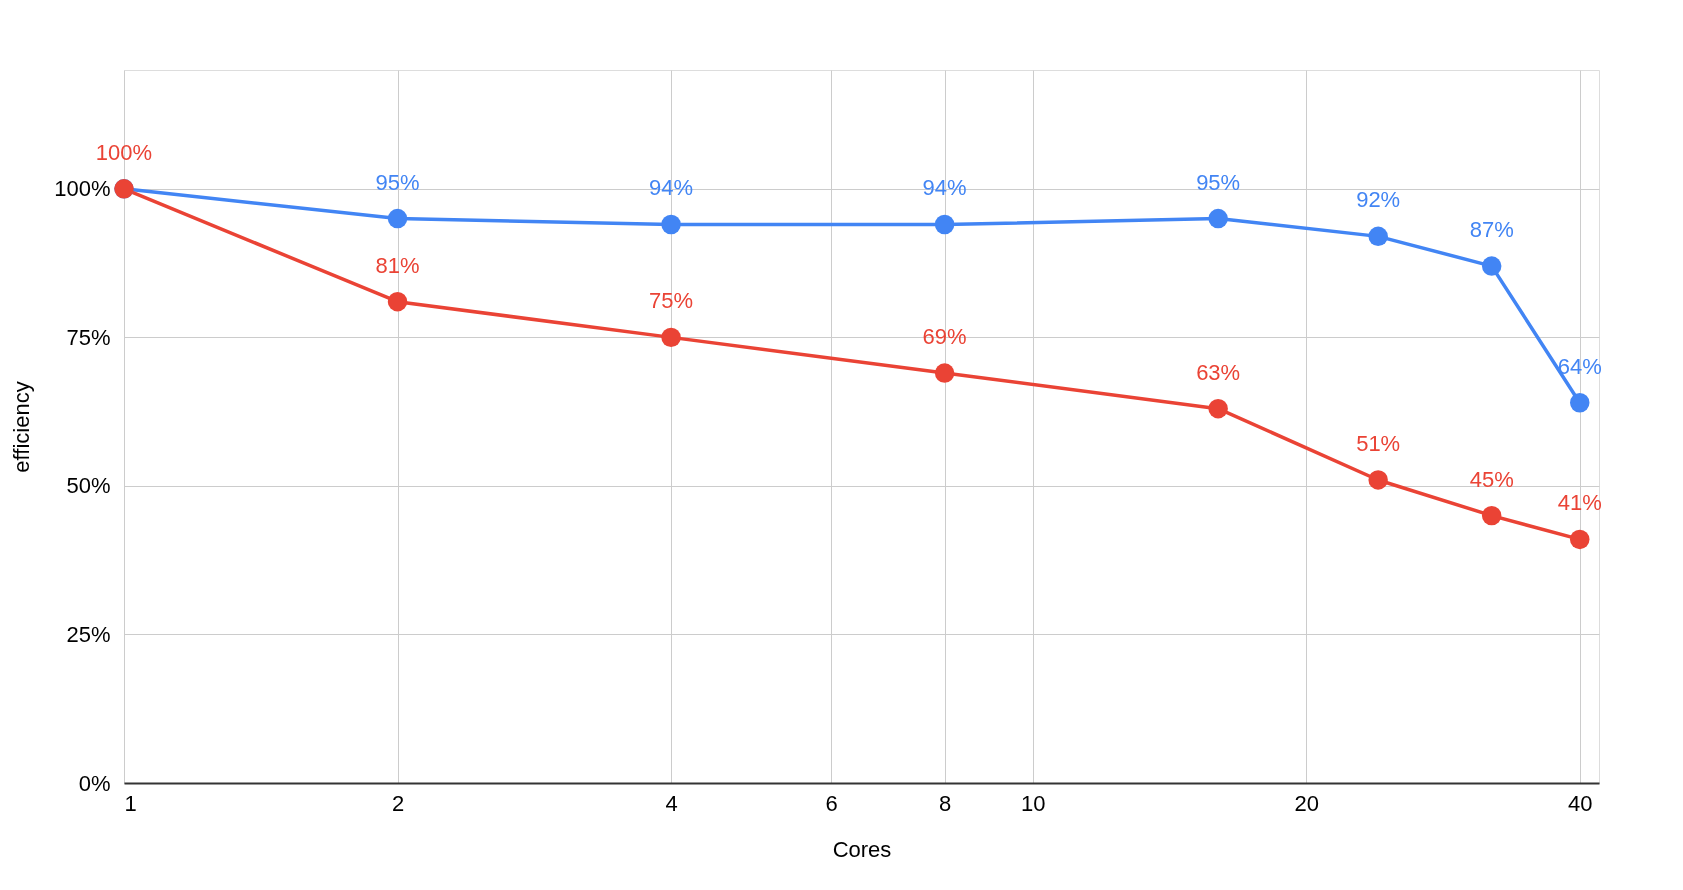 The width and height of the screenshot is (1683, 890). What do you see at coordinates (397, 265) in the screenshot?
I see `data-label: 81%` at bounding box center [397, 265].